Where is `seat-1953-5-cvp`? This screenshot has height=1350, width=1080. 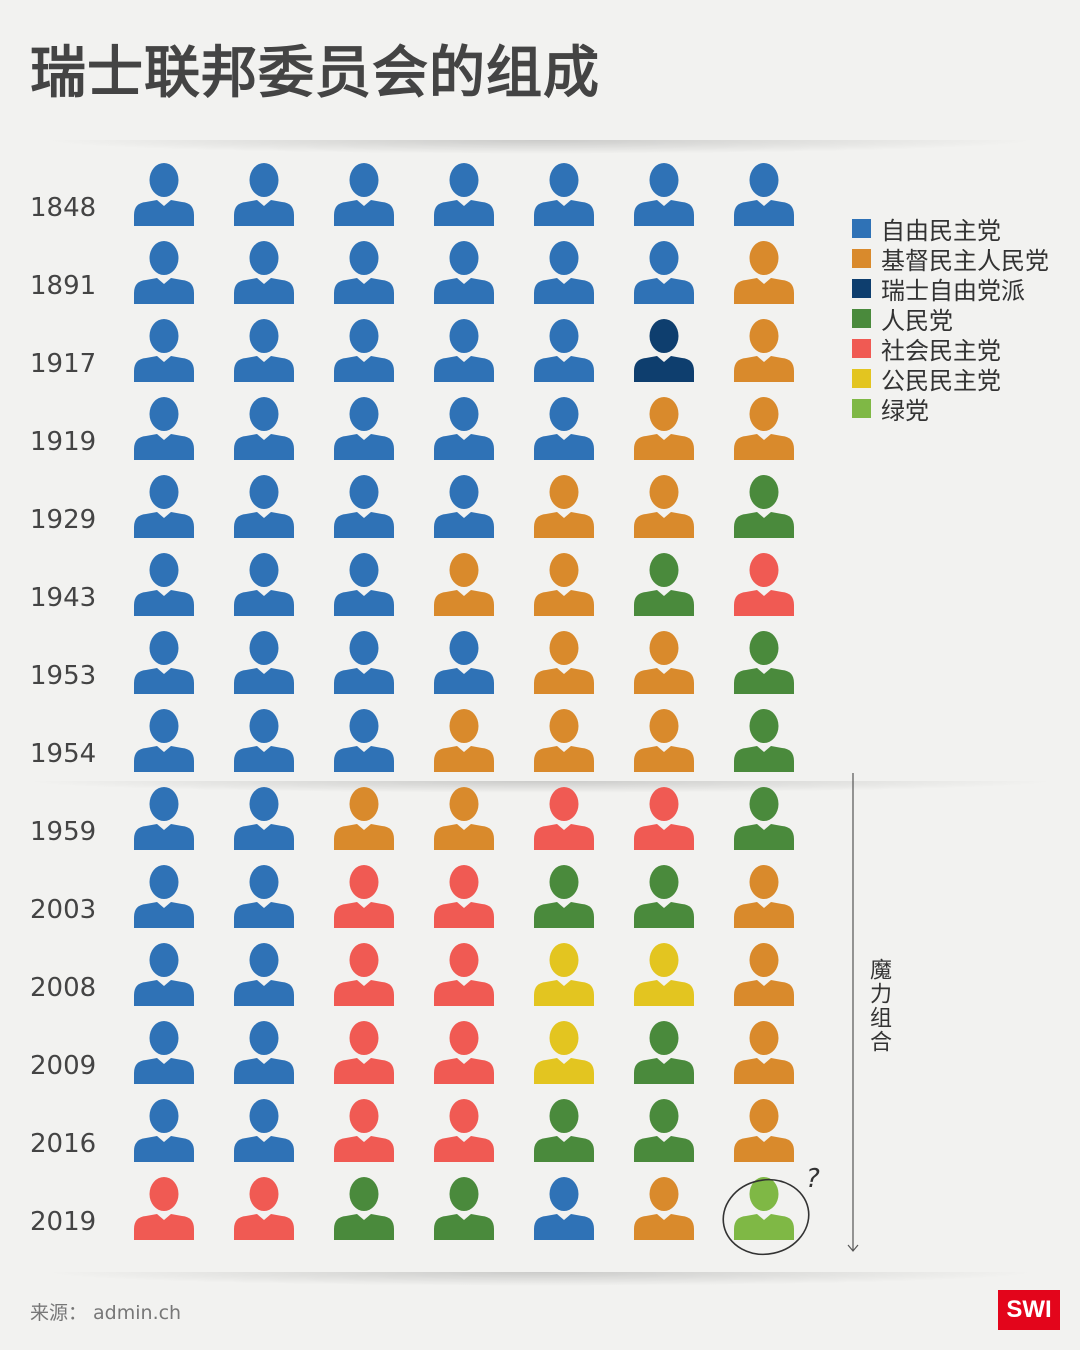
seat-1953-5-cvp is located at coordinates (564, 662).